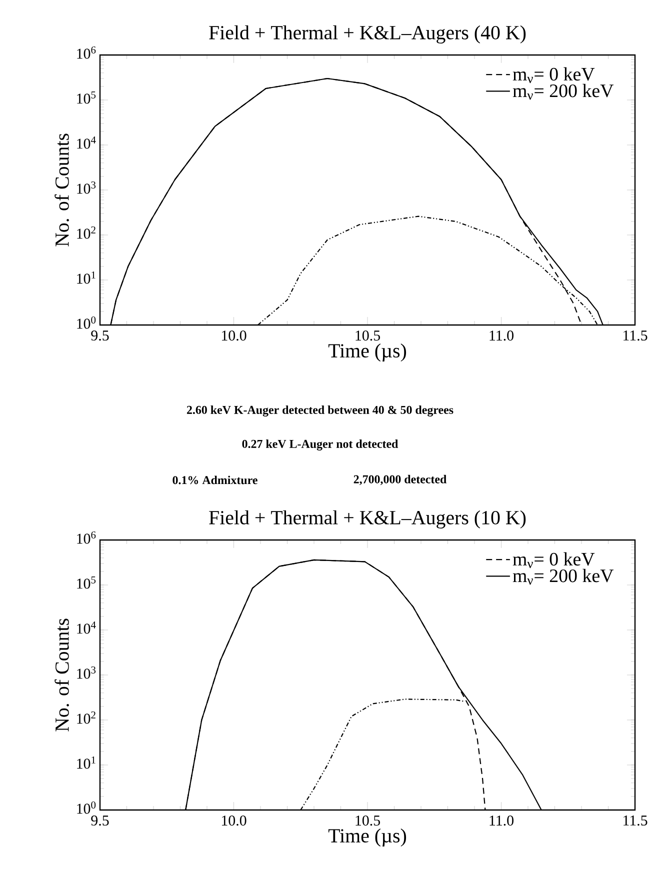 The image size is (667, 878). I want to click on text: 0.27 keV L-Auger not detected, so click(320, 445).